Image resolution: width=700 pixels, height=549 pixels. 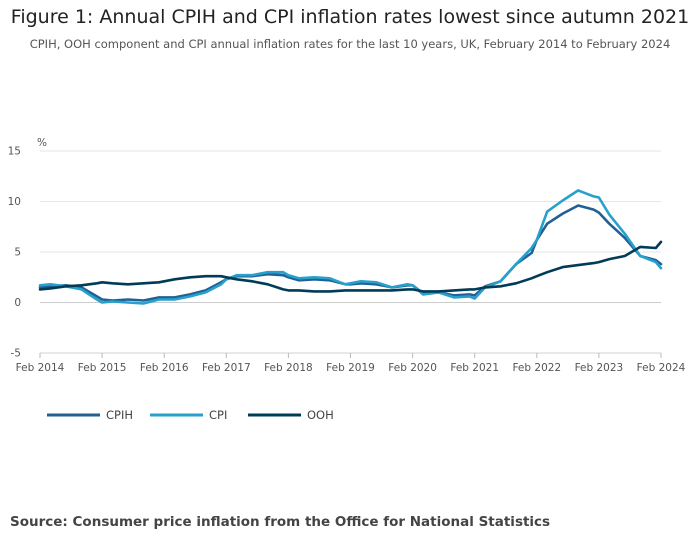 What do you see at coordinates (17, 253) in the screenshot?
I see `y-tick-label: 5` at bounding box center [17, 253].